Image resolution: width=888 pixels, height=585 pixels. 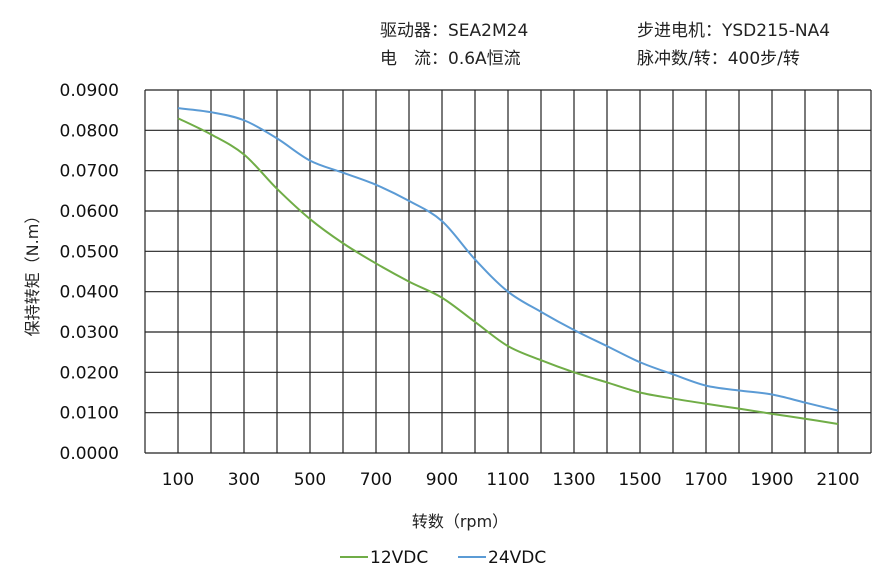 What do you see at coordinates (178, 480) in the screenshot?
I see `x-tick-label: 100` at bounding box center [178, 480].